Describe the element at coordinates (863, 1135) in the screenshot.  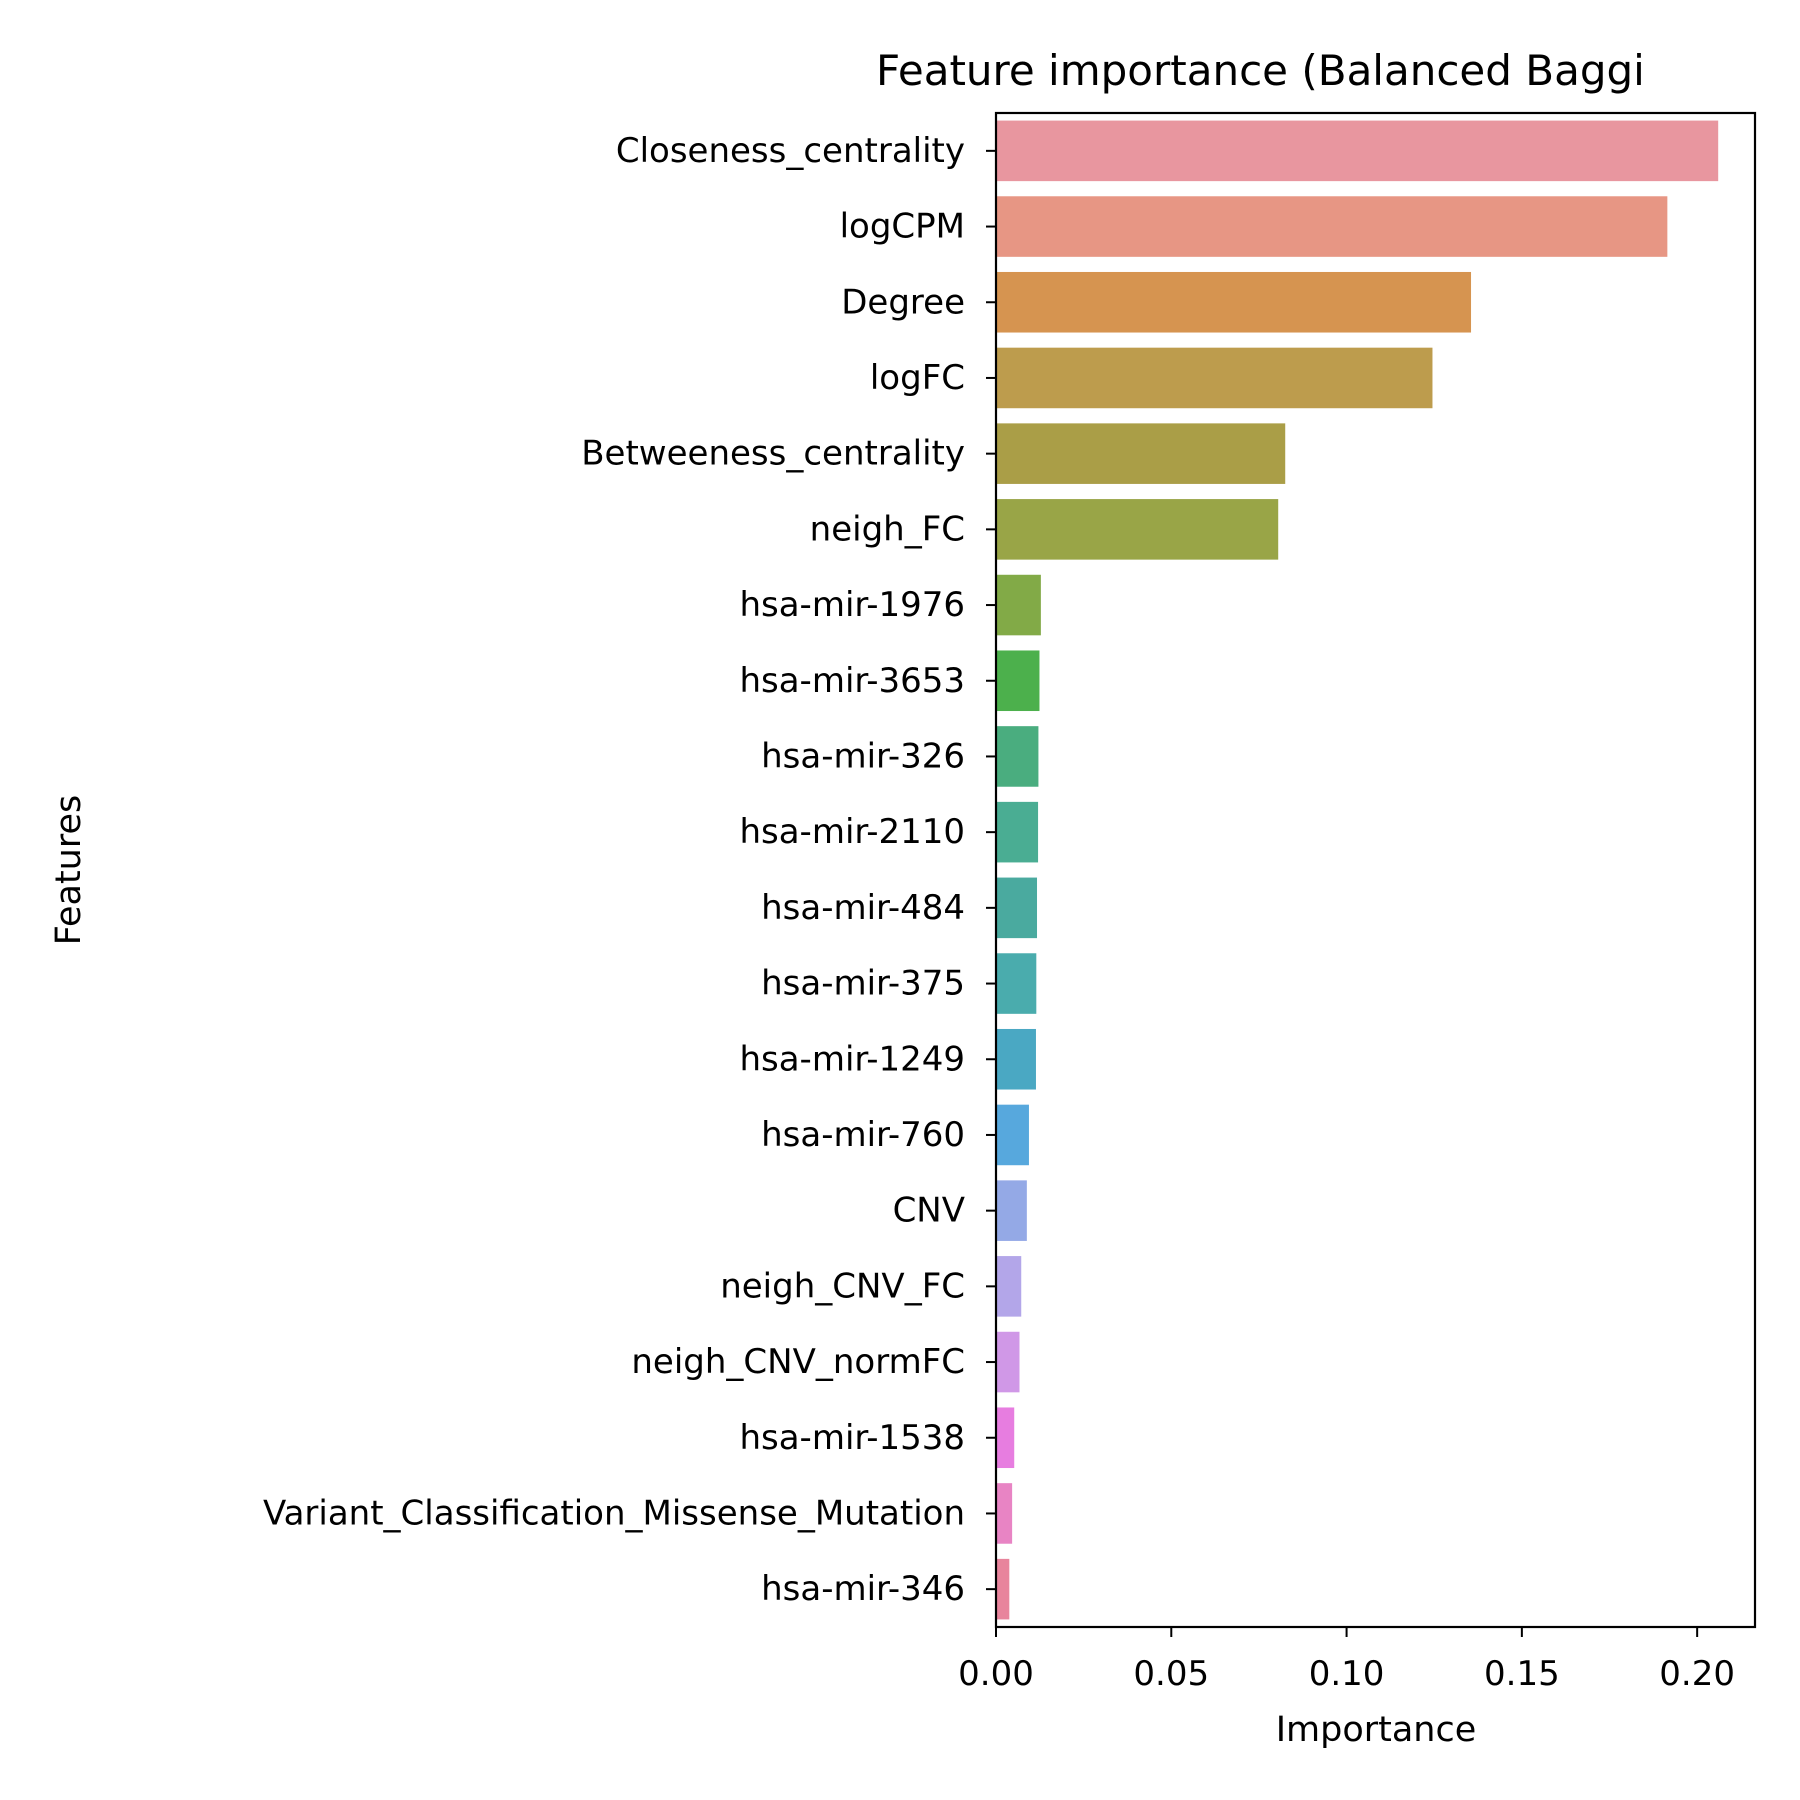
I see `y-tick-label: hsa-mir-760` at that location.